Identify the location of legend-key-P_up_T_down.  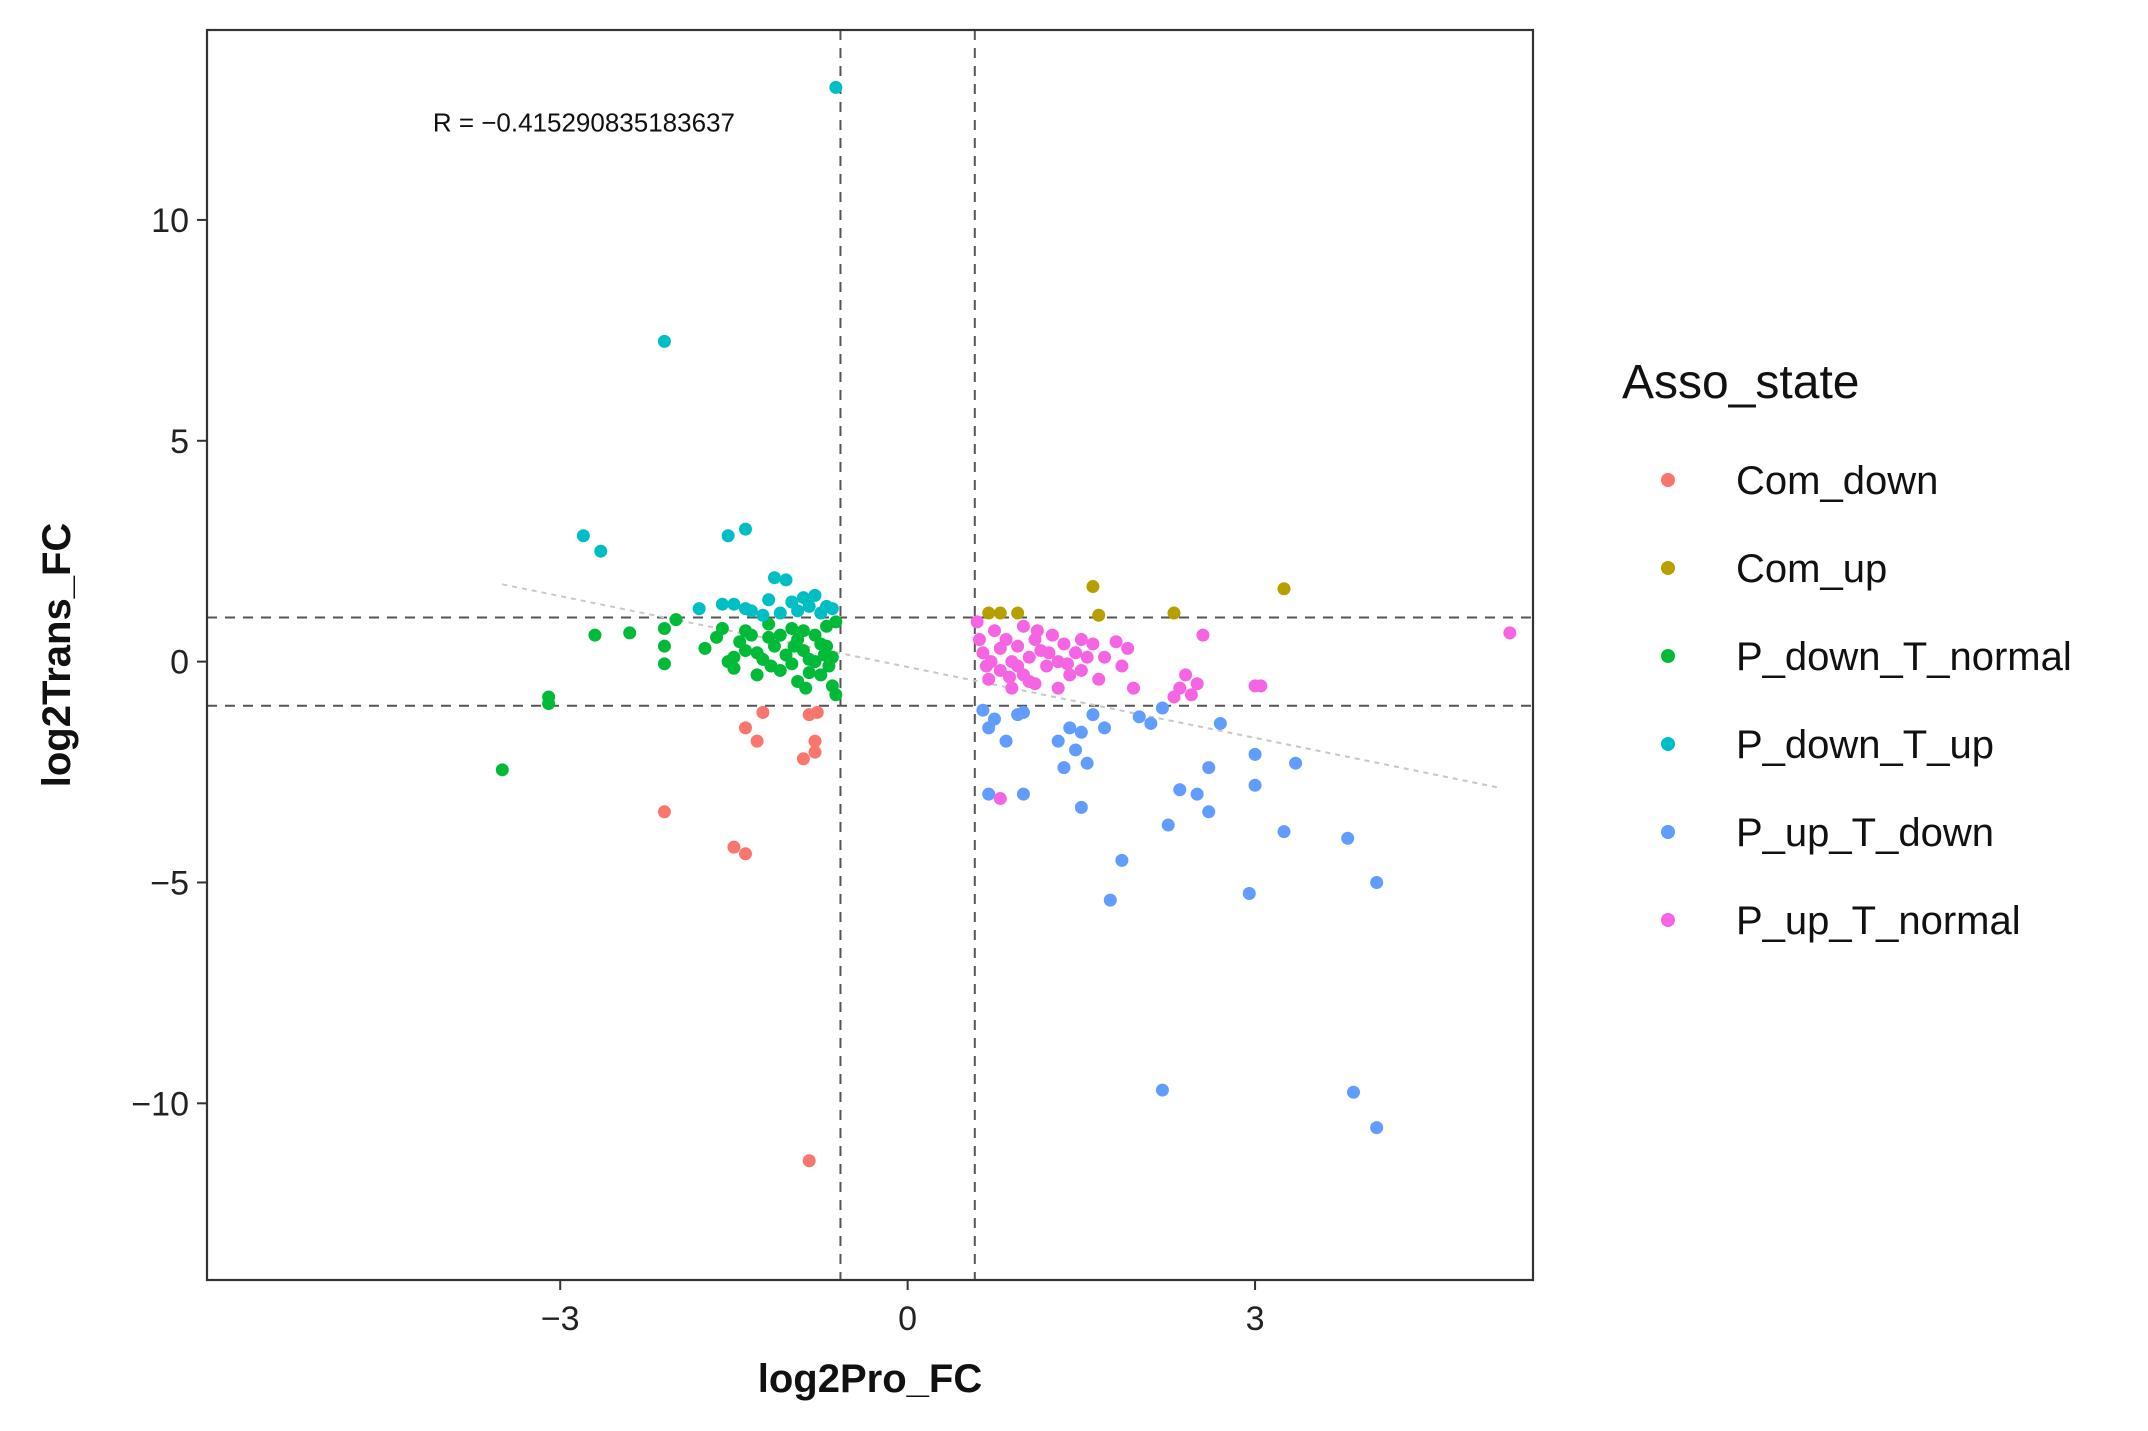
(1668, 832).